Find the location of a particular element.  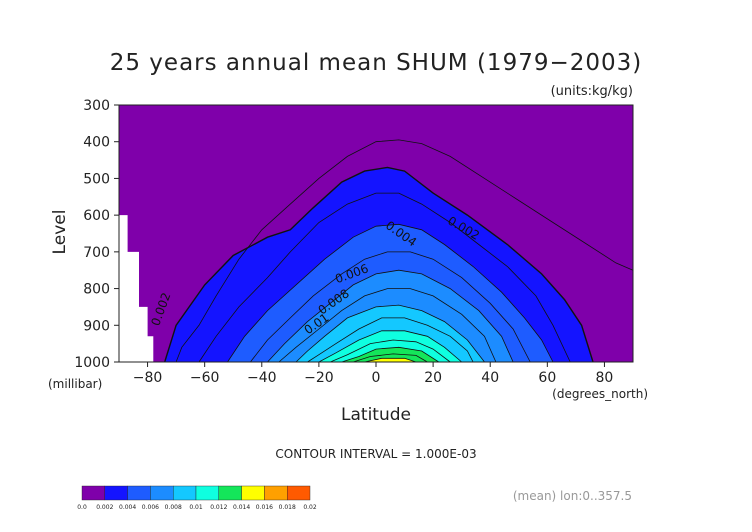

y-tick-label: 400 is located at coordinates (96, 143).